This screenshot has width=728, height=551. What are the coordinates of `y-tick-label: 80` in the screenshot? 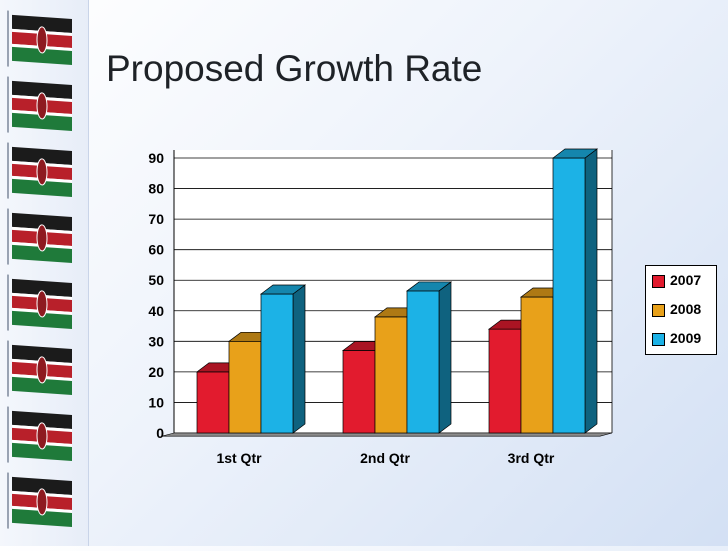 It's located at (156, 189).